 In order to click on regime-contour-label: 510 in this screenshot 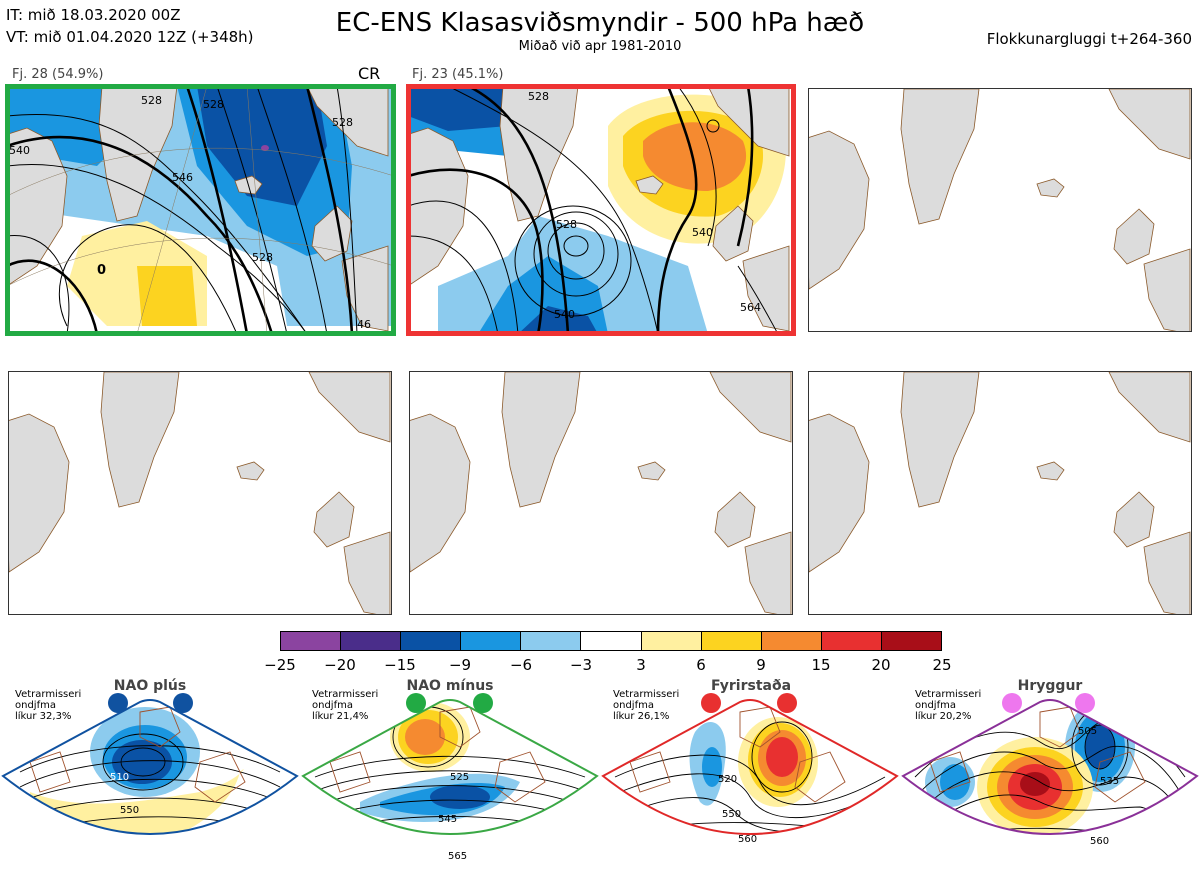, I will do `click(119, 777)`.